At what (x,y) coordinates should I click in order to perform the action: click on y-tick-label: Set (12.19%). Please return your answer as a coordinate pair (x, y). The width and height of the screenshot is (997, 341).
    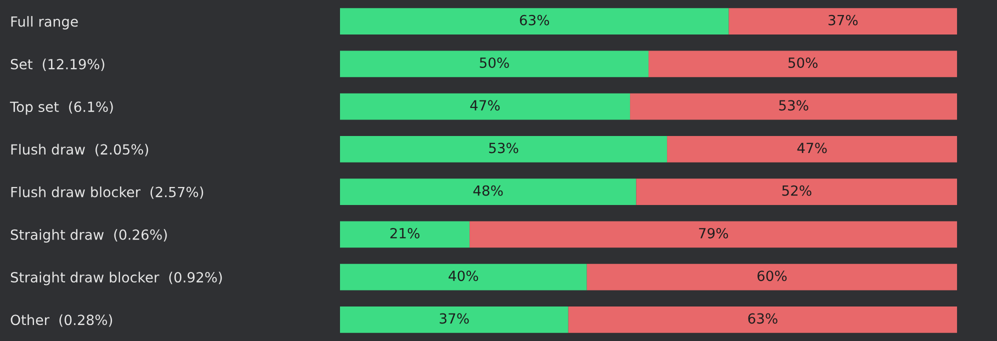
    Looking at the image, I should click on (57, 65).